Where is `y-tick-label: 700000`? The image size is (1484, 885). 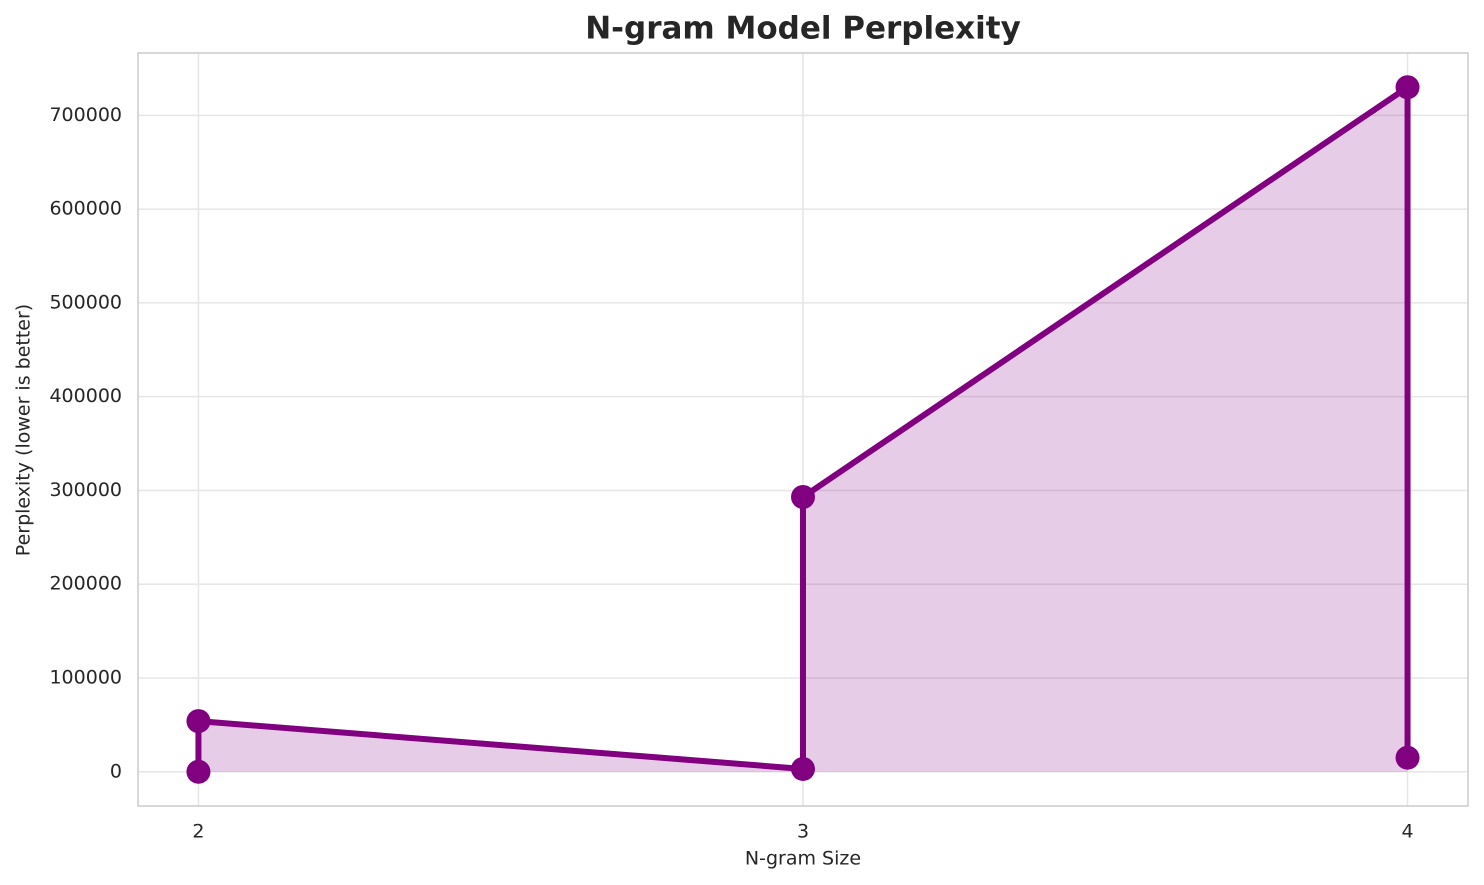 y-tick-label: 700000 is located at coordinates (85, 115).